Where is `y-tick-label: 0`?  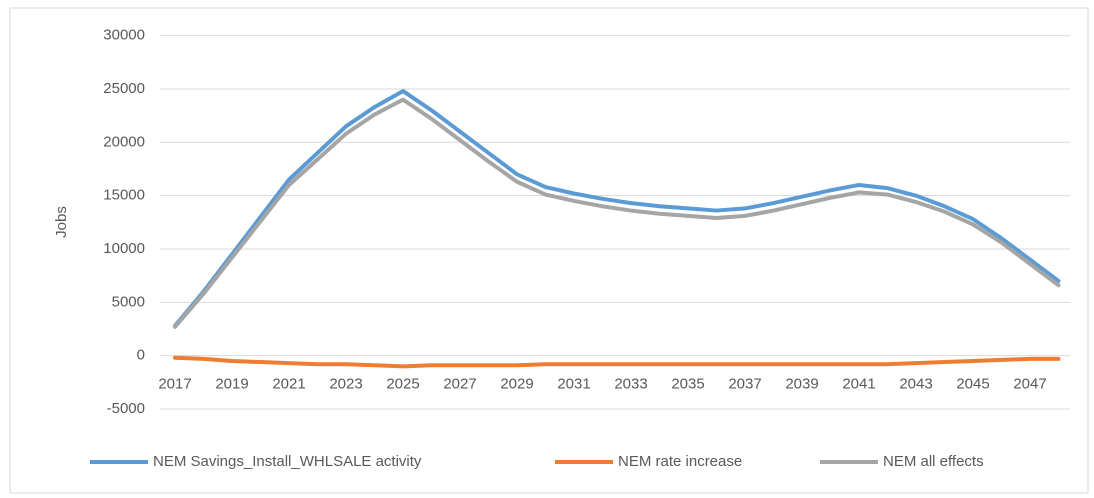 y-tick-label: 0 is located at coordinates (141, 355).